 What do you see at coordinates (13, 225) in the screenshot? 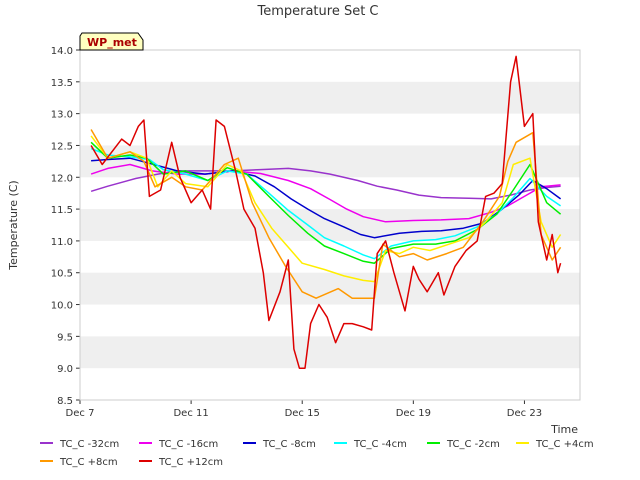
I see `y-axis-label: Temperature (C)` at bounding box center [13, 225].